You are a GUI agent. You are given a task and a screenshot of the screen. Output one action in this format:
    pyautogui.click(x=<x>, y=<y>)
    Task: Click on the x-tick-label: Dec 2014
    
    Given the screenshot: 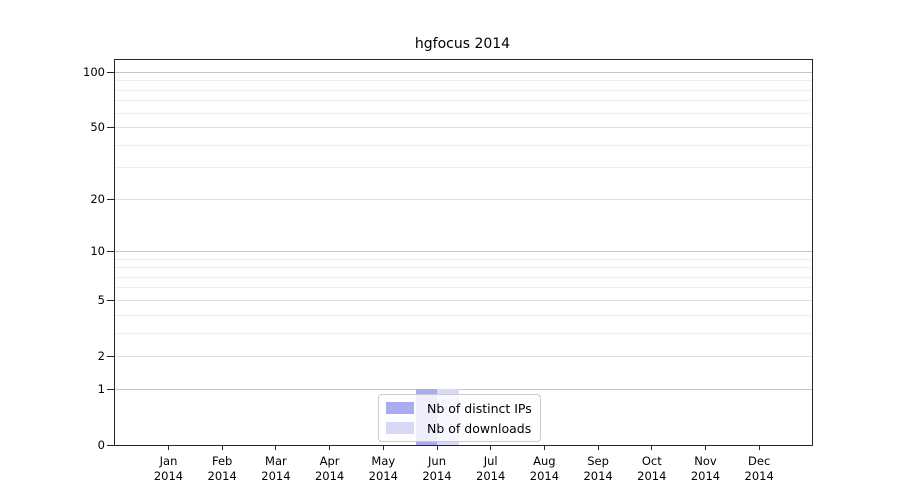 What is the action you would take?
    pyautogui.click(x=759, y=468)
    